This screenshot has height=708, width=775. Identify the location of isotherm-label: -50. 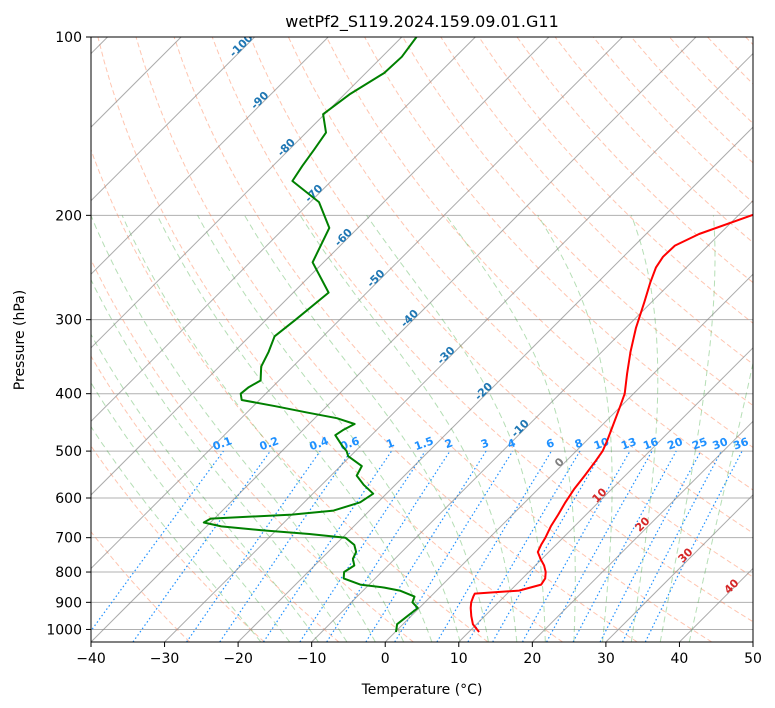
(375, 278).